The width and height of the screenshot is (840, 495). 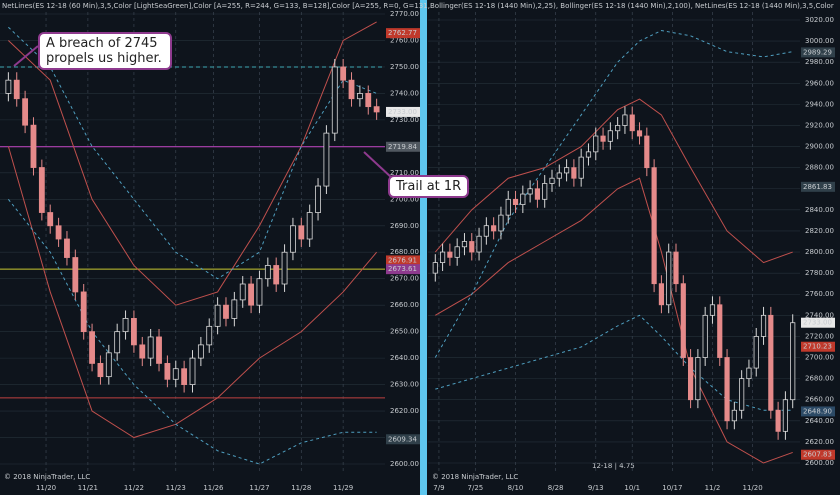 What do you see at coordinates (404, 14) in the screenshot?
I see `y-tick-label: 2770.00` at bounding box center [404, 14].